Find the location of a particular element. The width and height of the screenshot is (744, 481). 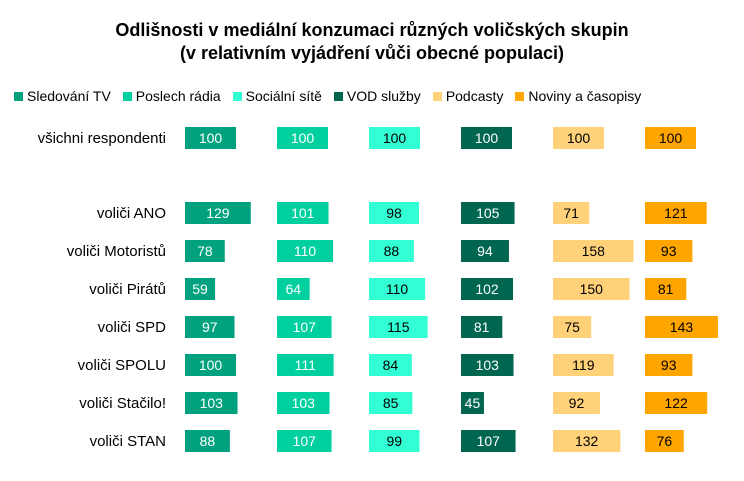

legend-label: VOD služby is located at coordinates (383, 96).